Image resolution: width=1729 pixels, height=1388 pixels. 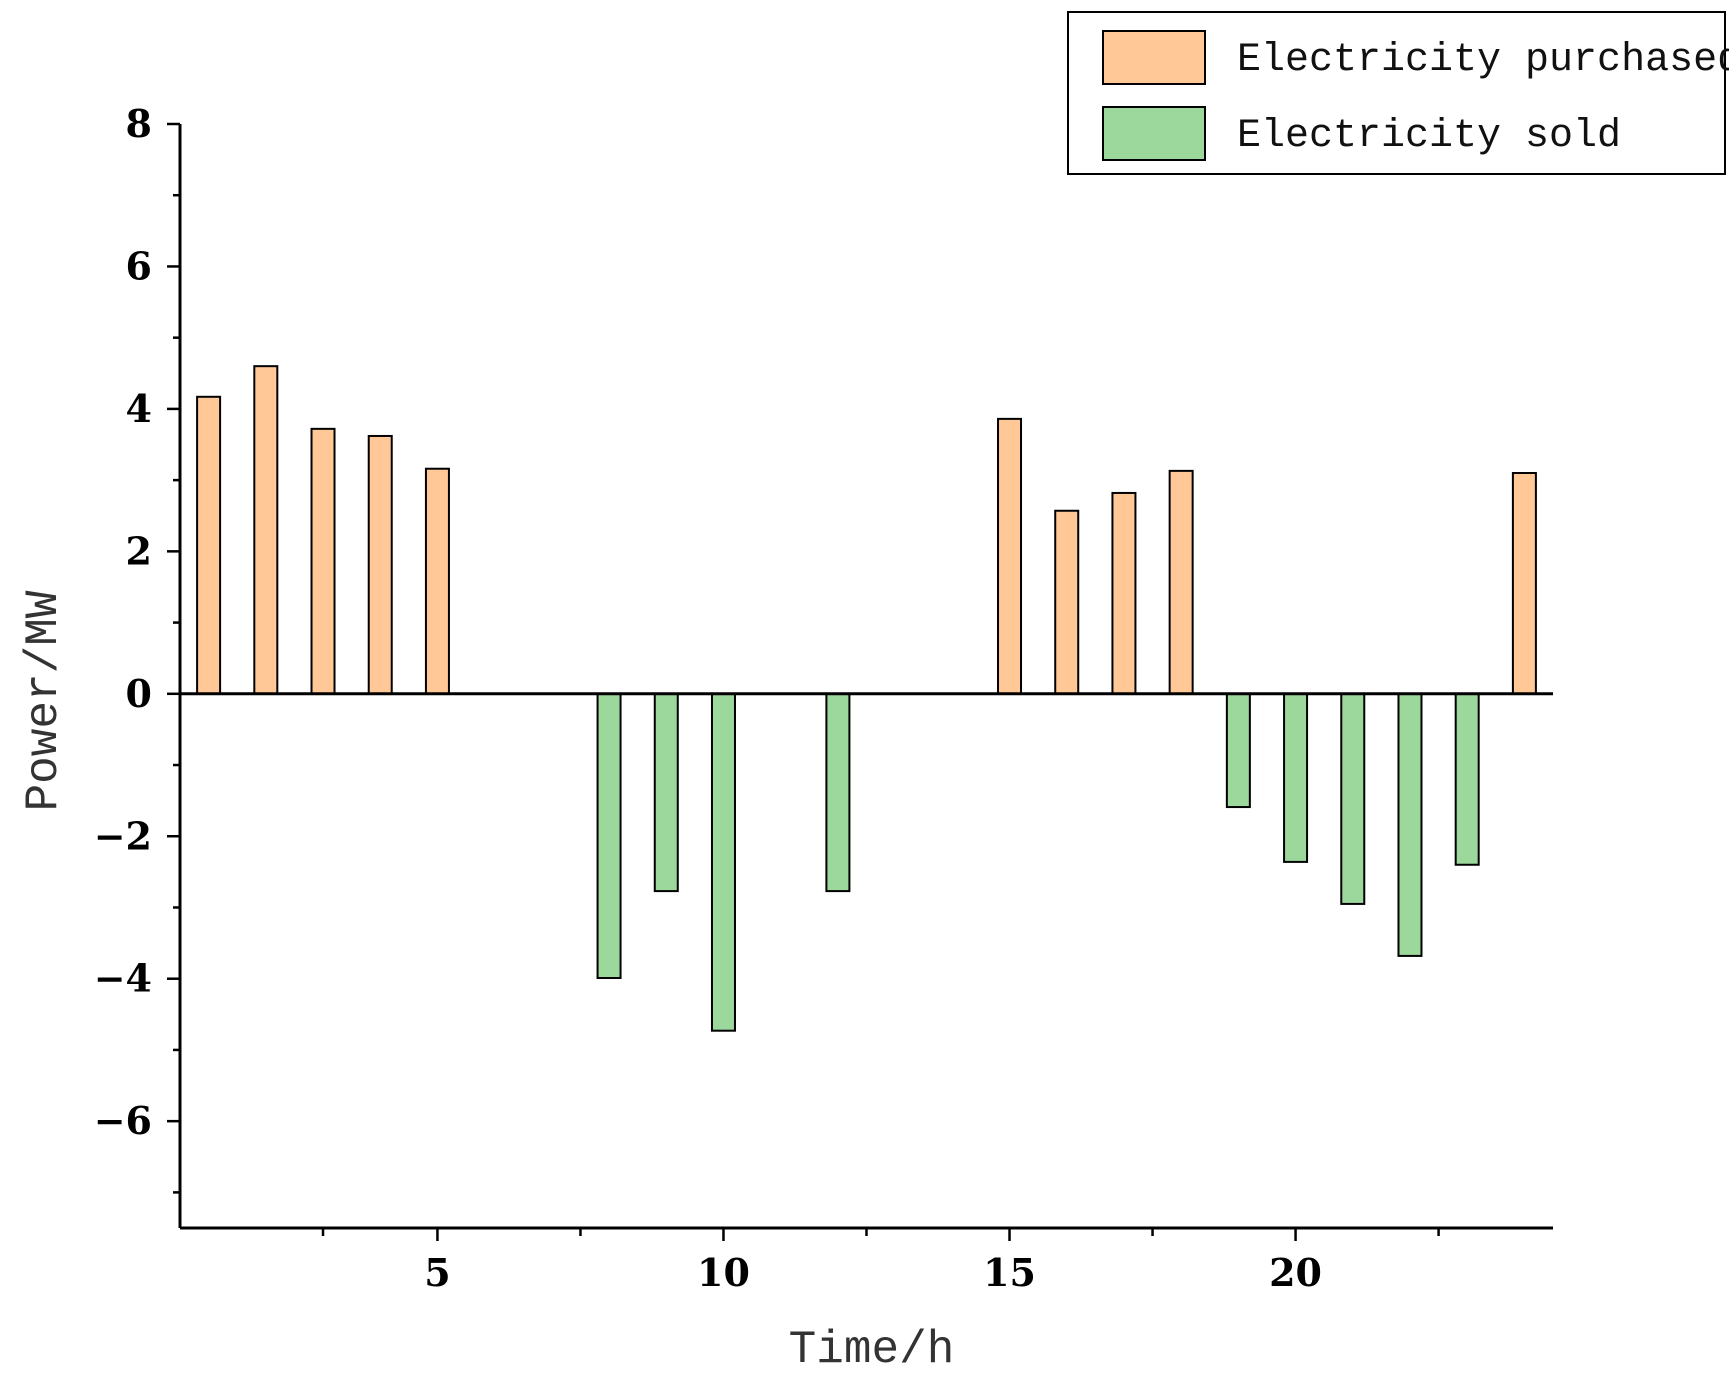 I want to click on x-axis-title: Time/h, so click(x=872, y=1350).